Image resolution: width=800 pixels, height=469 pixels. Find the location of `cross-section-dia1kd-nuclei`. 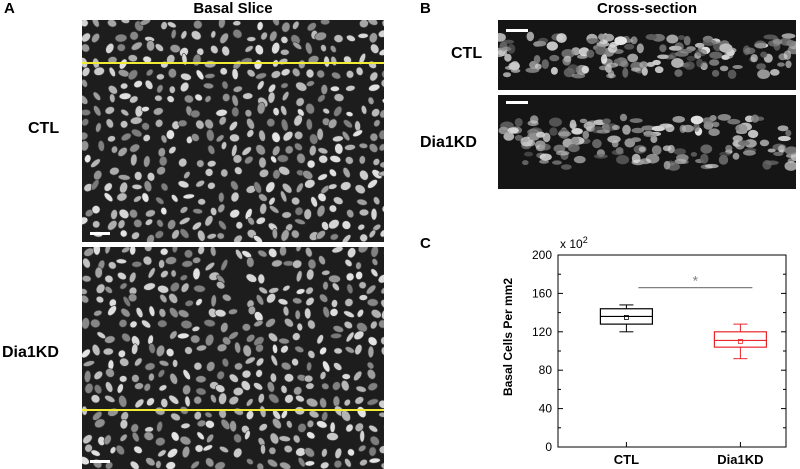

cross-section-dia1kd-nuclei is located at coordinates (647, 142).